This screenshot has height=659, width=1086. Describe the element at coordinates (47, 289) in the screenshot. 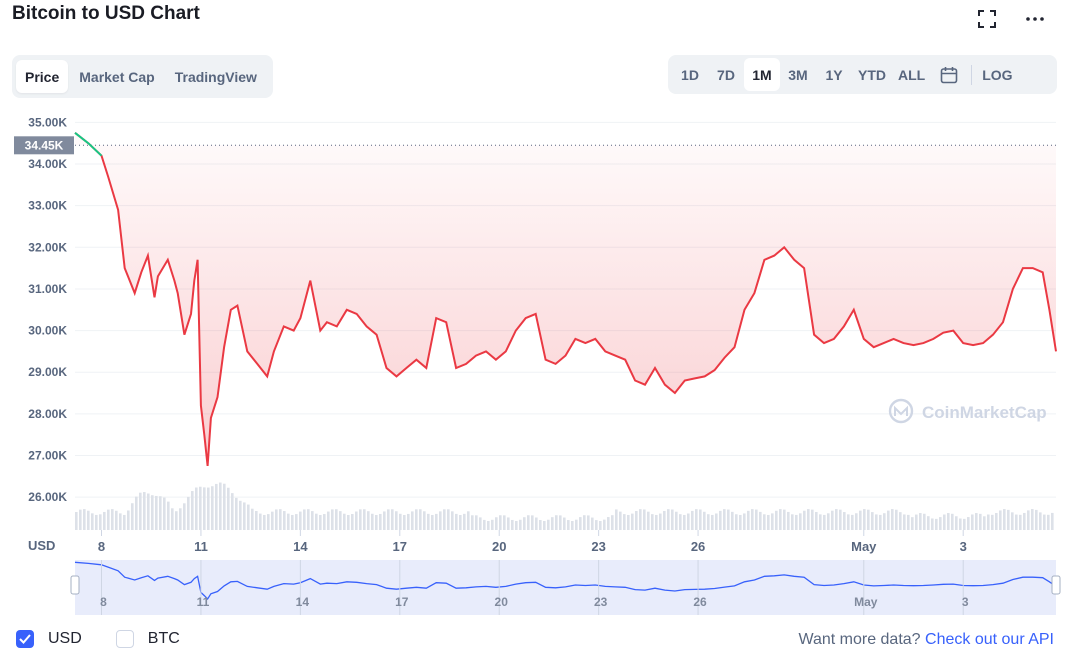

I see `y-tick-label: 31.00K` at that location.